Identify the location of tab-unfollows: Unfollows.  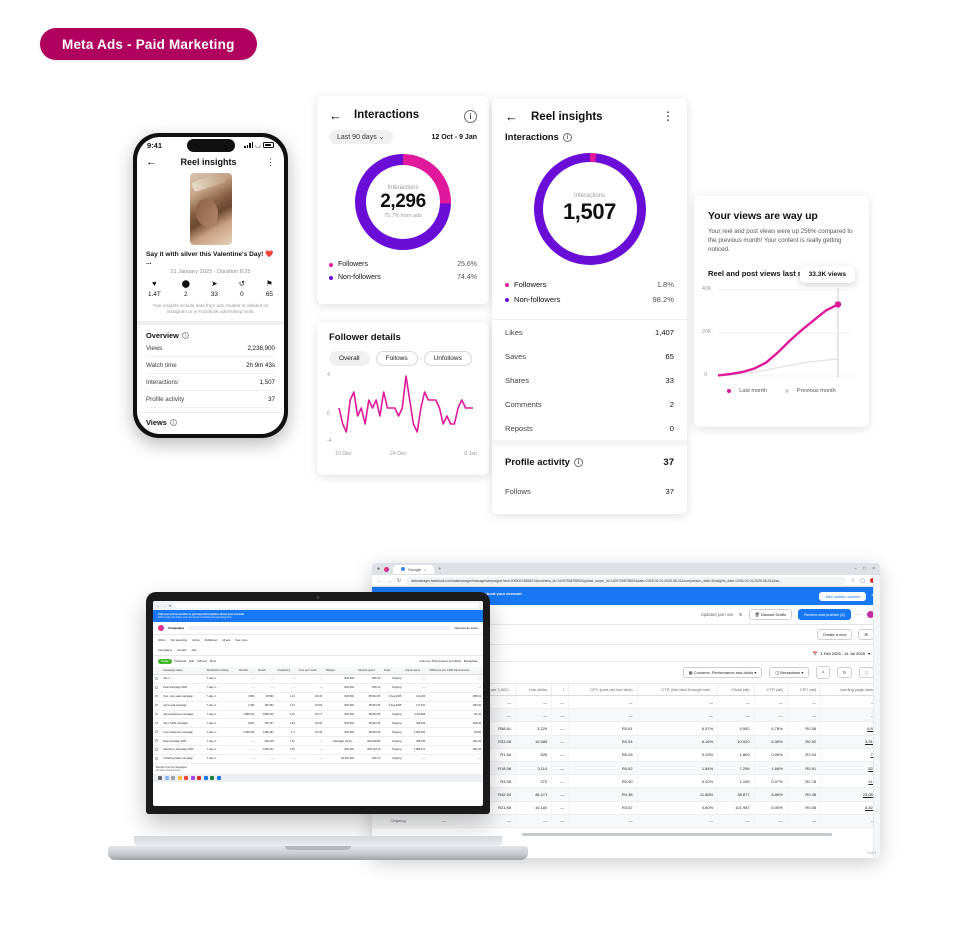
(447, 358).